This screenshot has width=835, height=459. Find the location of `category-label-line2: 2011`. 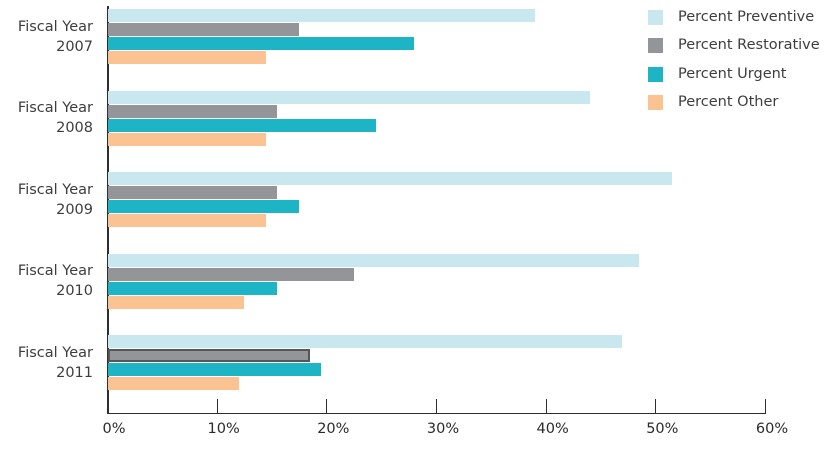

category-label-line2: 2011 is located at coordinates (74, 372).